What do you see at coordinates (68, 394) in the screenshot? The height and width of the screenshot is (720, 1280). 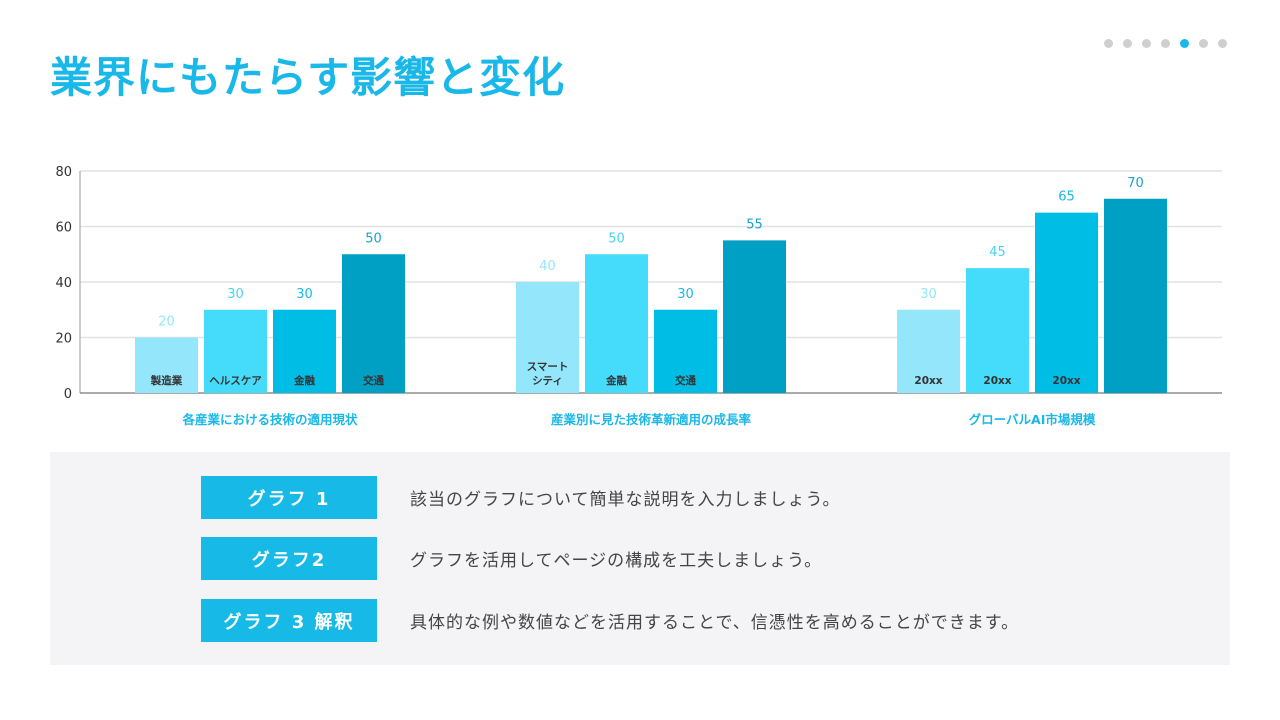 I see `y-tick-label: 0` at bounding box center [68, 394].